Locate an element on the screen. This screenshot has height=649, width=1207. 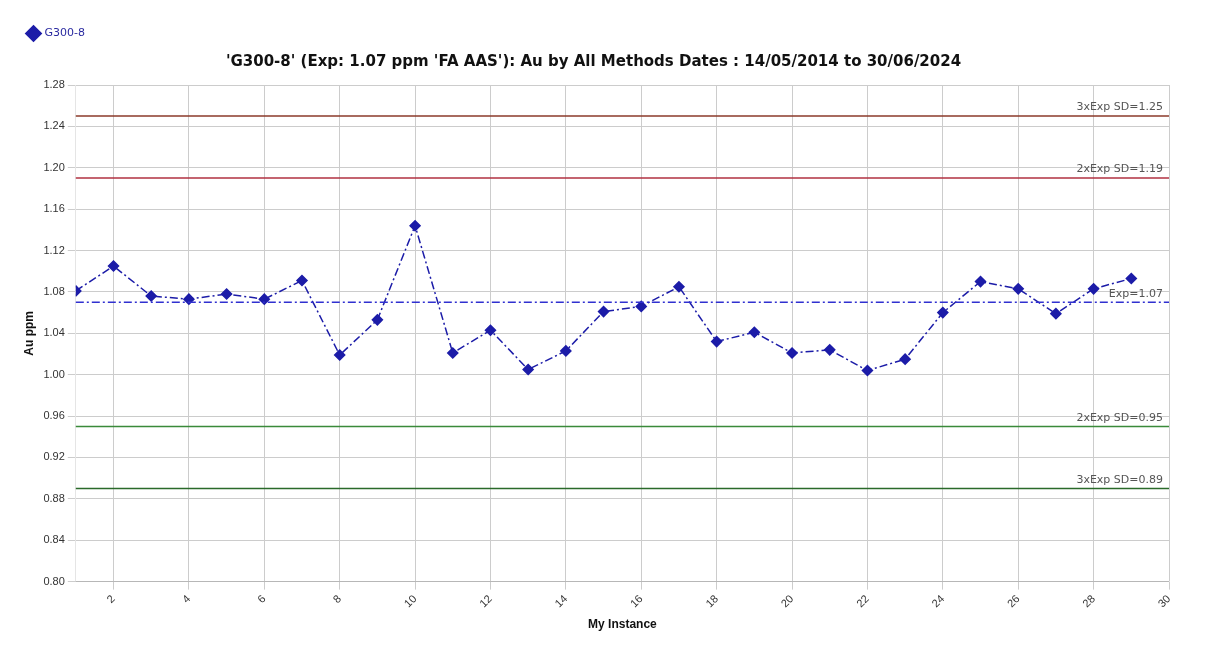
y-tick-label: 0.88 is located at coordinates (54, 497).